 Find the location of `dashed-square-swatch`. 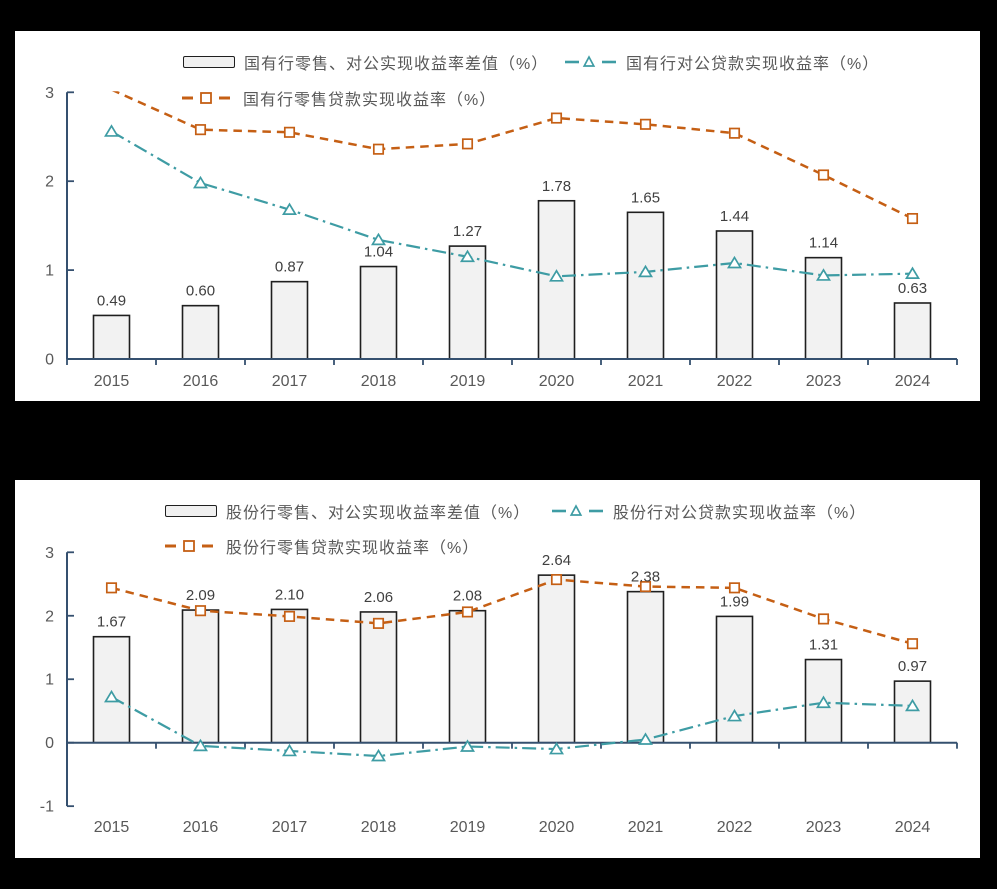

dashed-square-swatch is located at coordinates (206, 98).